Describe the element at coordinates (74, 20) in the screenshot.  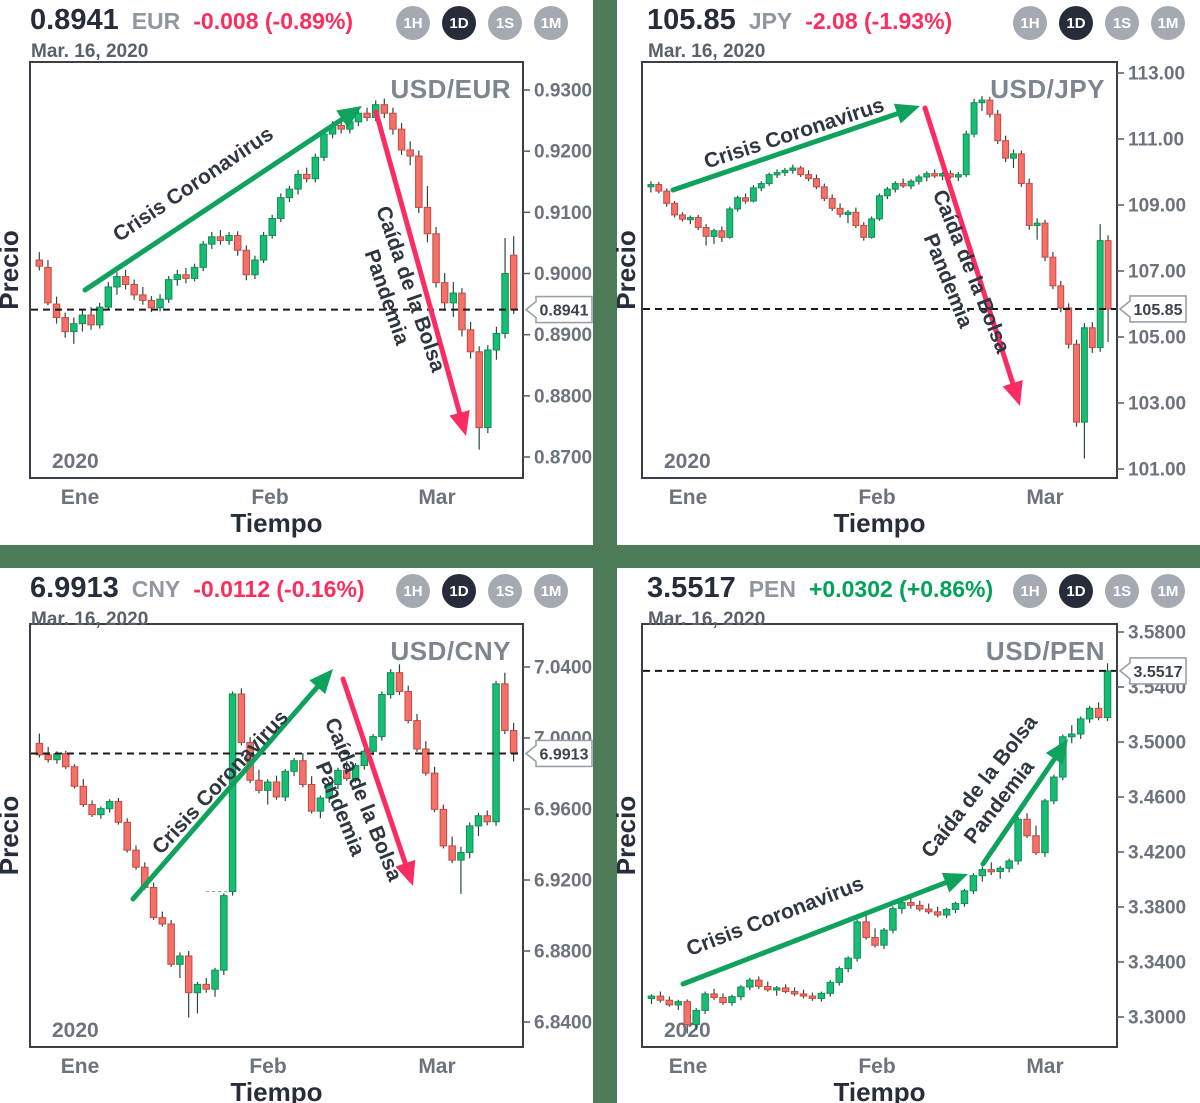
I see `price-value: 0.8941` at that location.